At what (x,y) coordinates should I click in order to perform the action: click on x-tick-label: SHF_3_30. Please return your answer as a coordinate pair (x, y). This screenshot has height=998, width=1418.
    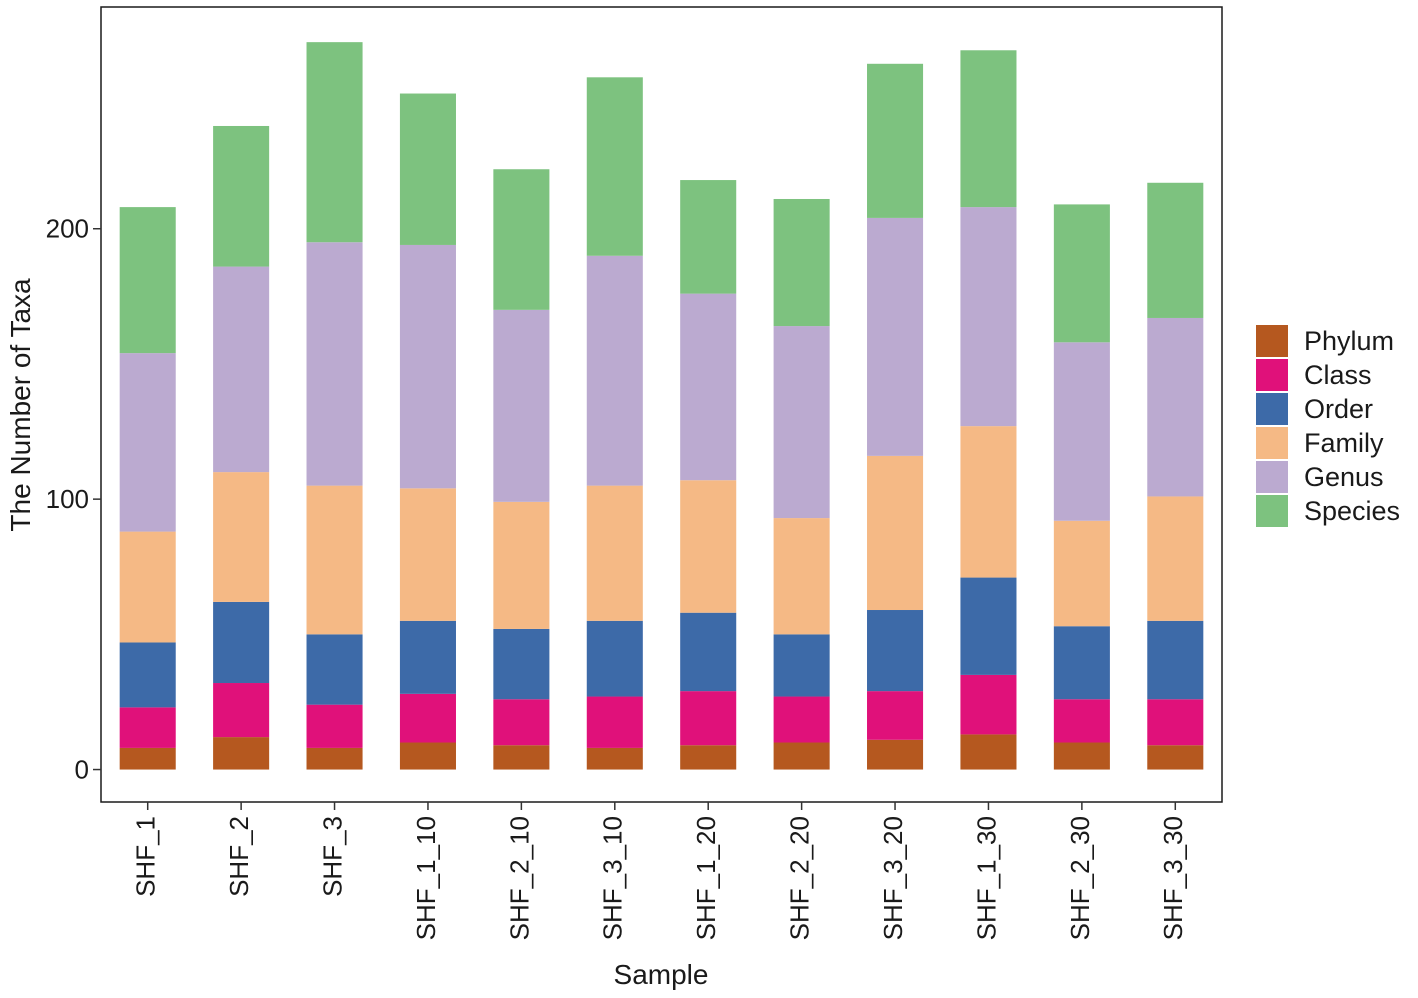
    Looking at the image, I should click on (1173, 878).